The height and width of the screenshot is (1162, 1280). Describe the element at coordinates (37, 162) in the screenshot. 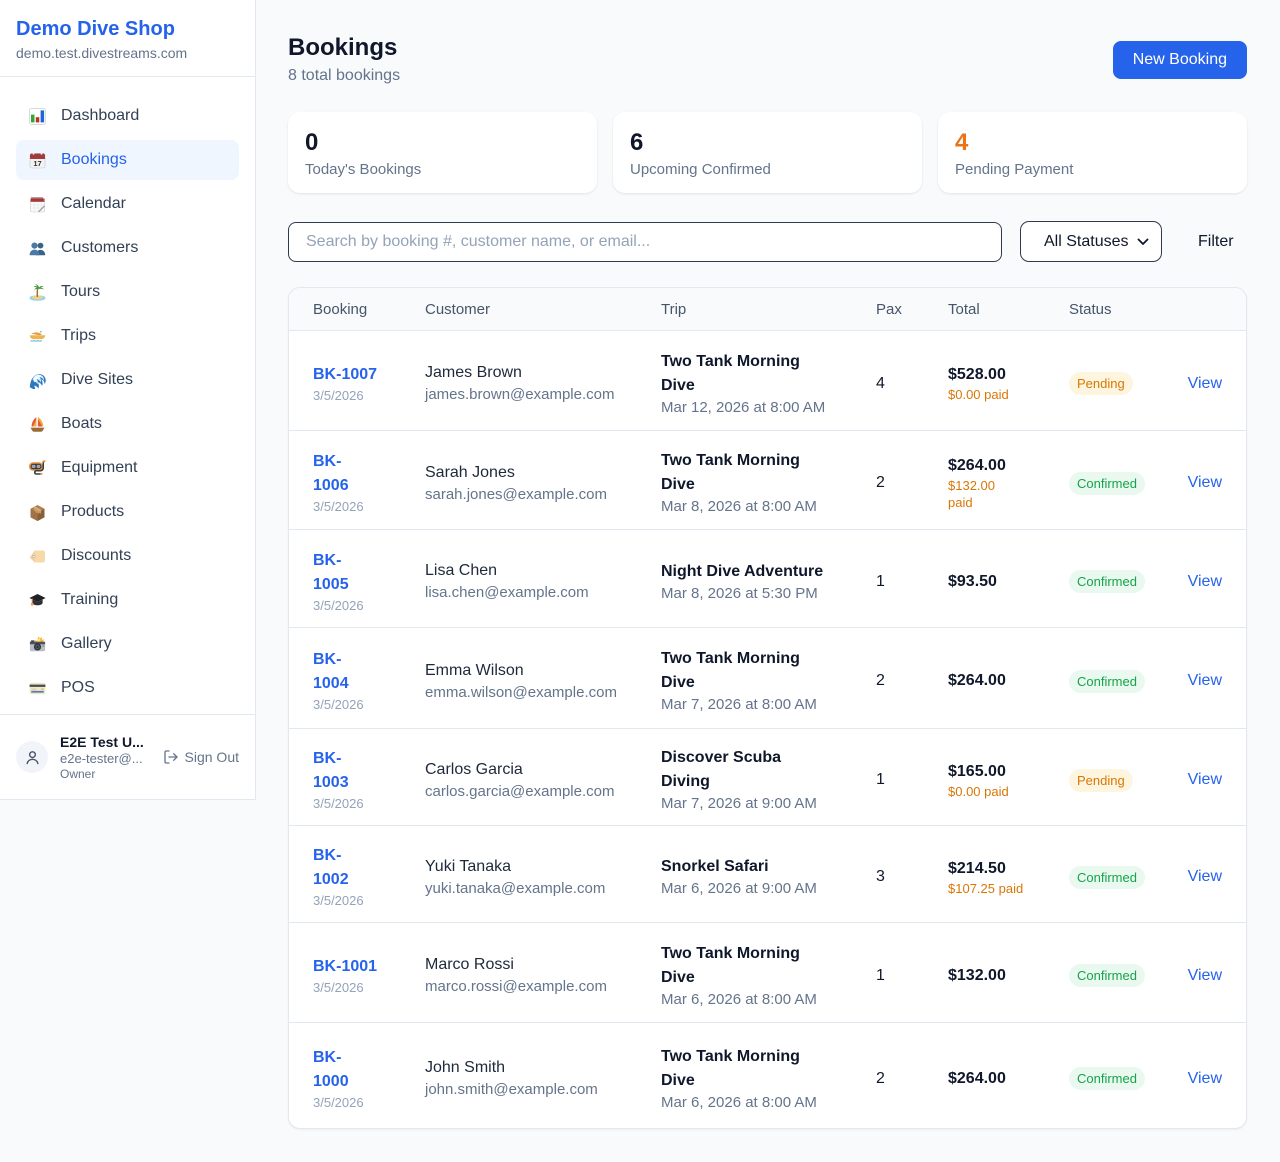

I see `svg-text: 17` at that location.